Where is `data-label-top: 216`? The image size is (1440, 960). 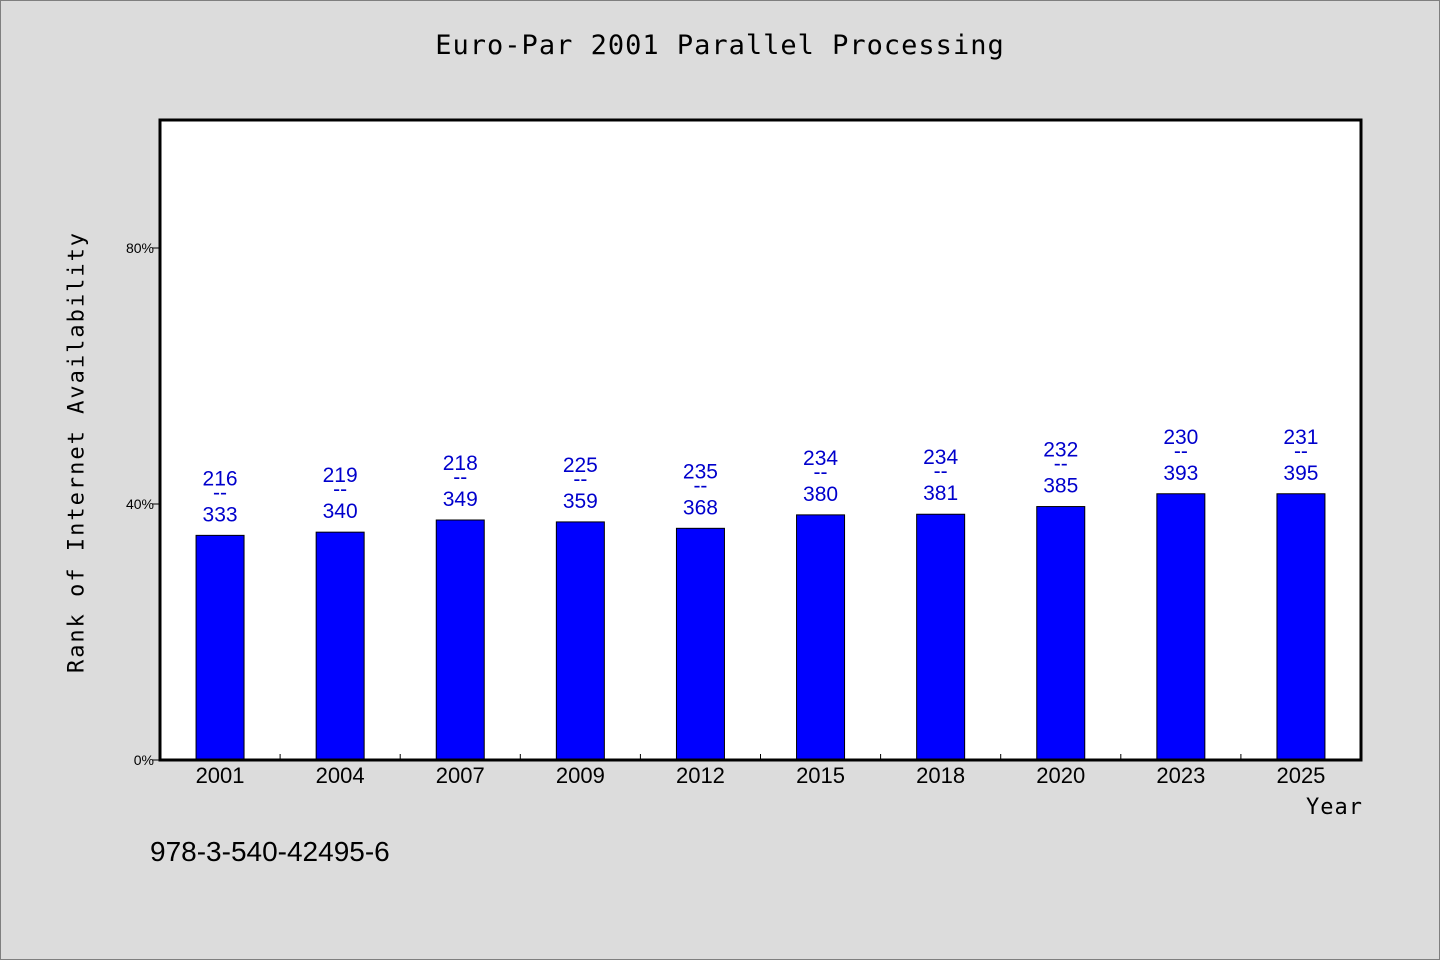
data-label-top: 216 is located at coordinates (220, 478).